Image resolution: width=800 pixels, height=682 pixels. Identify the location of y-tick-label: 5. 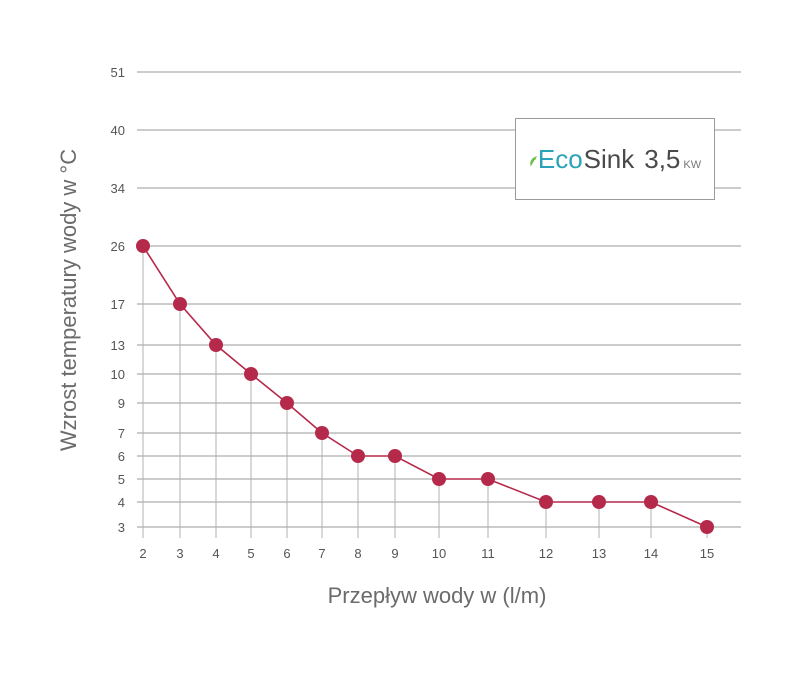
(121, 479).